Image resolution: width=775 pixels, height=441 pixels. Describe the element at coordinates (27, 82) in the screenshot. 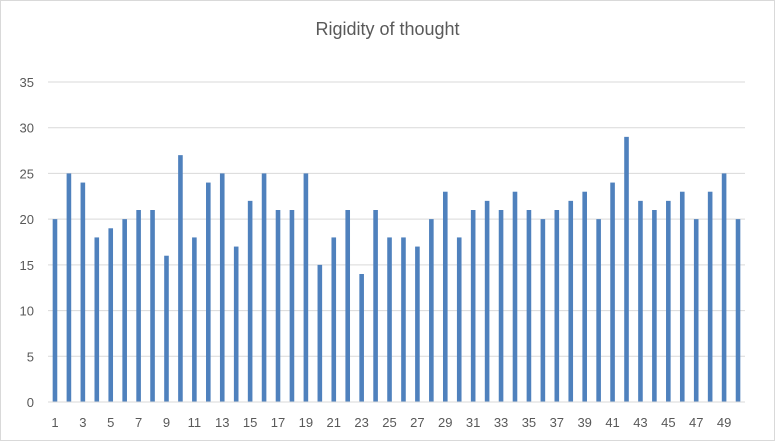

I see `y-tick-label: 35` at that location.